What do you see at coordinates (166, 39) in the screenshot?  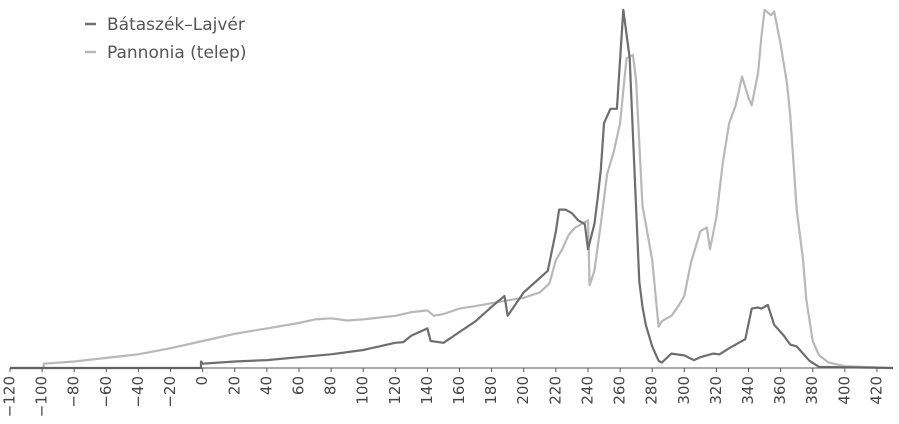 I see `legend: Bátaszék–Lajvér Pannonia (telep)` at bounding box center [166, 39].